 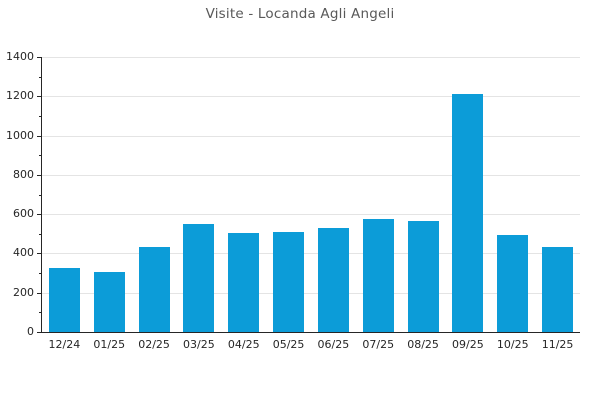 I want to click on bar-12/24, so click(x=64, y=300).